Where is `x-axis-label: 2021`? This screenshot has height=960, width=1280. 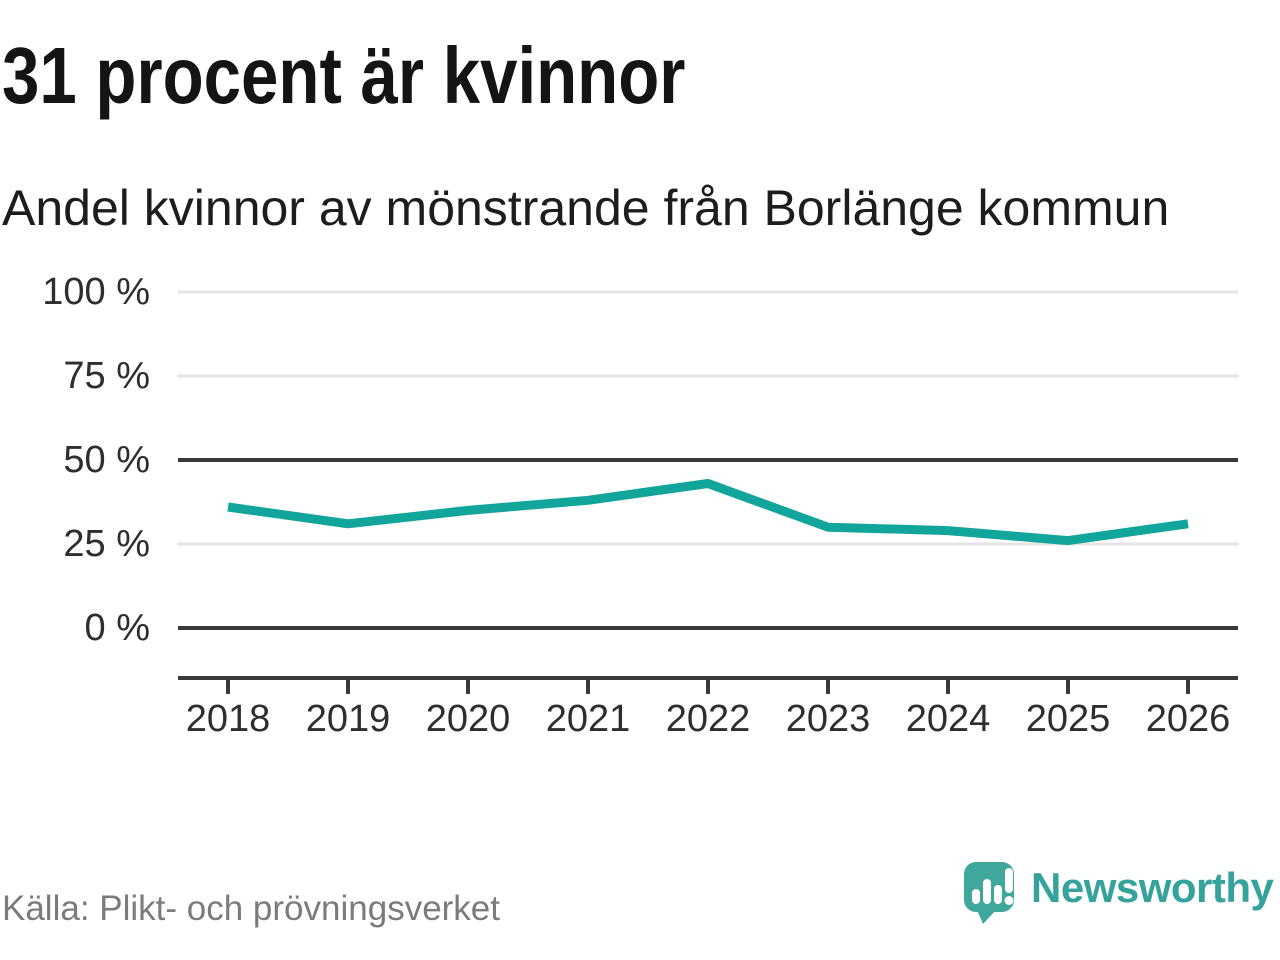
x-axis-label: 2021 is located at coordinates (588, 719).